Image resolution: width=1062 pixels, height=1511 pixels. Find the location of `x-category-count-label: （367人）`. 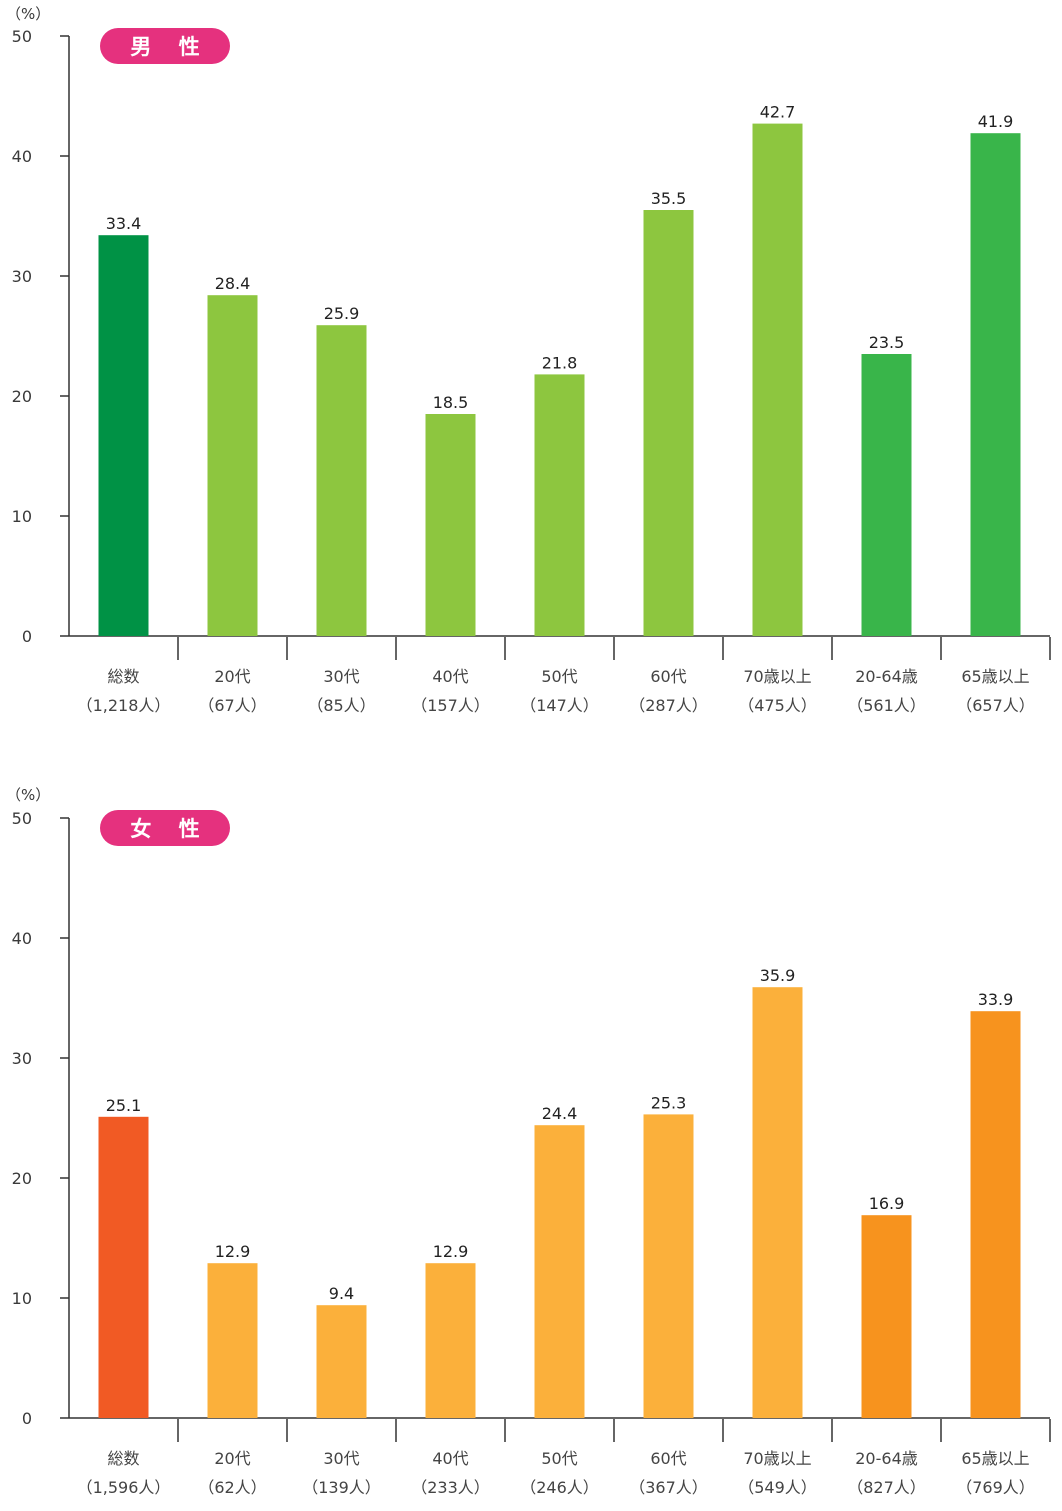

x-category-count-label: （367人） is located at coordinates (668, 1487).